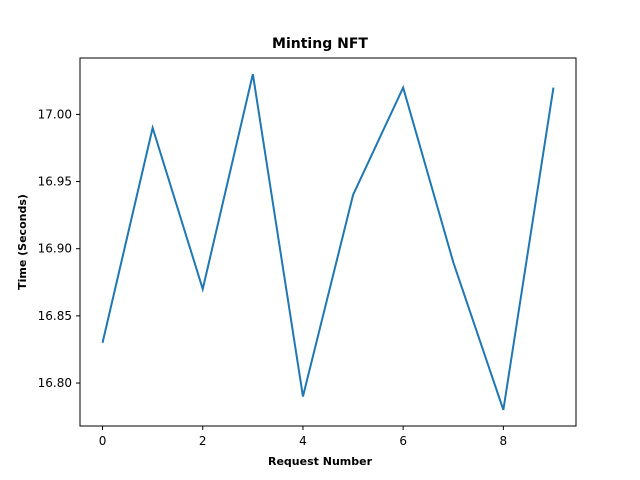  What do you see at coordinates (55, 249) in the screenshot?
I see `y-tick-label: 16.90` at bounding box center [55, 249].